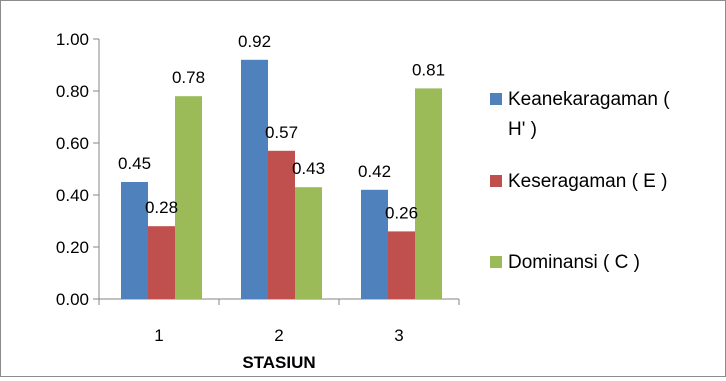  What do you see at coordinates (158, 335) in the screenshot?
I see `x-tick-label: 1` at bounding box center [158, 335].